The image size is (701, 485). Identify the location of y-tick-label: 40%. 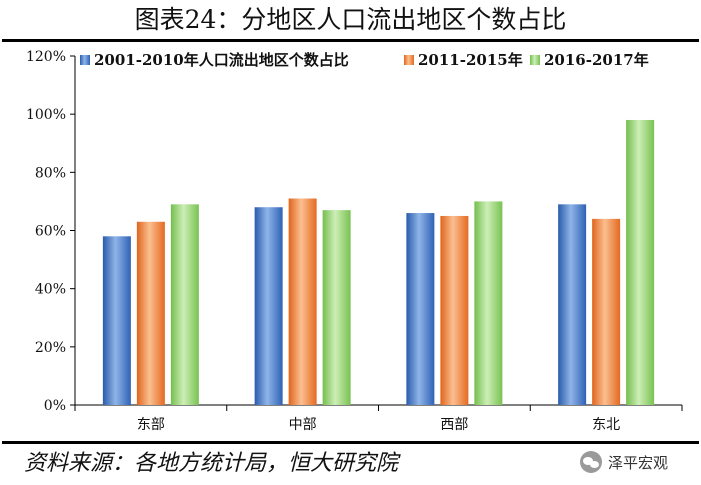
(50, 290).